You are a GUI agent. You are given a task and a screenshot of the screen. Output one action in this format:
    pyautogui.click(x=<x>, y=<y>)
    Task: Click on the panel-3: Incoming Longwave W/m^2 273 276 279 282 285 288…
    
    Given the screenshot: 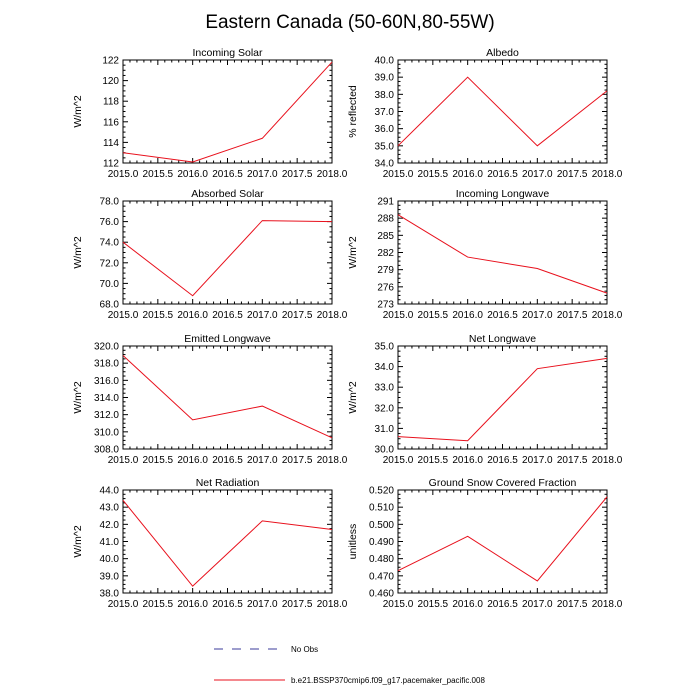 What is the action you would take?
    pyautogui.click(x=485, y=254)
    